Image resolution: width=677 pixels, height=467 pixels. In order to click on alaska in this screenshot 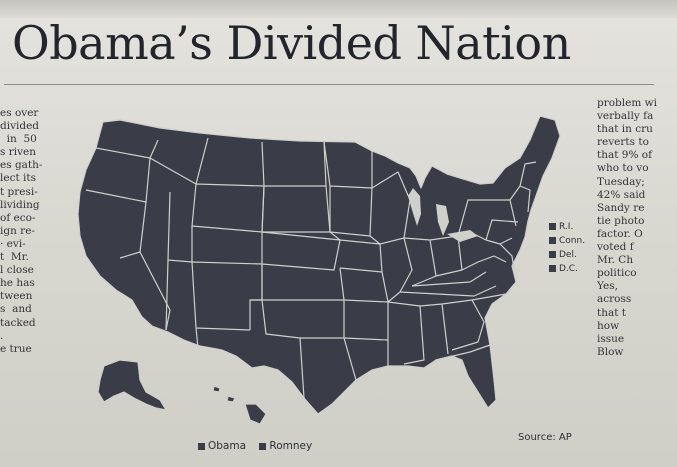, I will do `click(132, 385)`.